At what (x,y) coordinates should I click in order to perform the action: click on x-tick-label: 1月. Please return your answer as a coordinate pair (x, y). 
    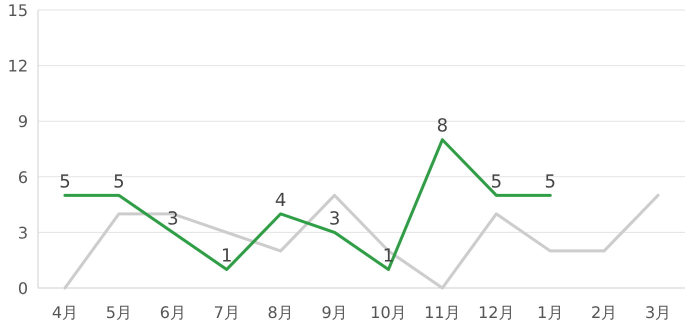
    Looking at the image, I should click on (550, 312).